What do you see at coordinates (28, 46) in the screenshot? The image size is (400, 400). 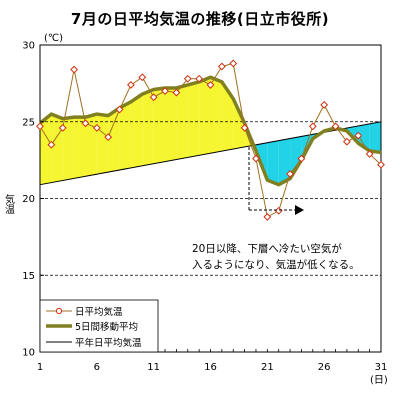 I see `y-tick-label-30: 30` at bounding box center [28, 46].